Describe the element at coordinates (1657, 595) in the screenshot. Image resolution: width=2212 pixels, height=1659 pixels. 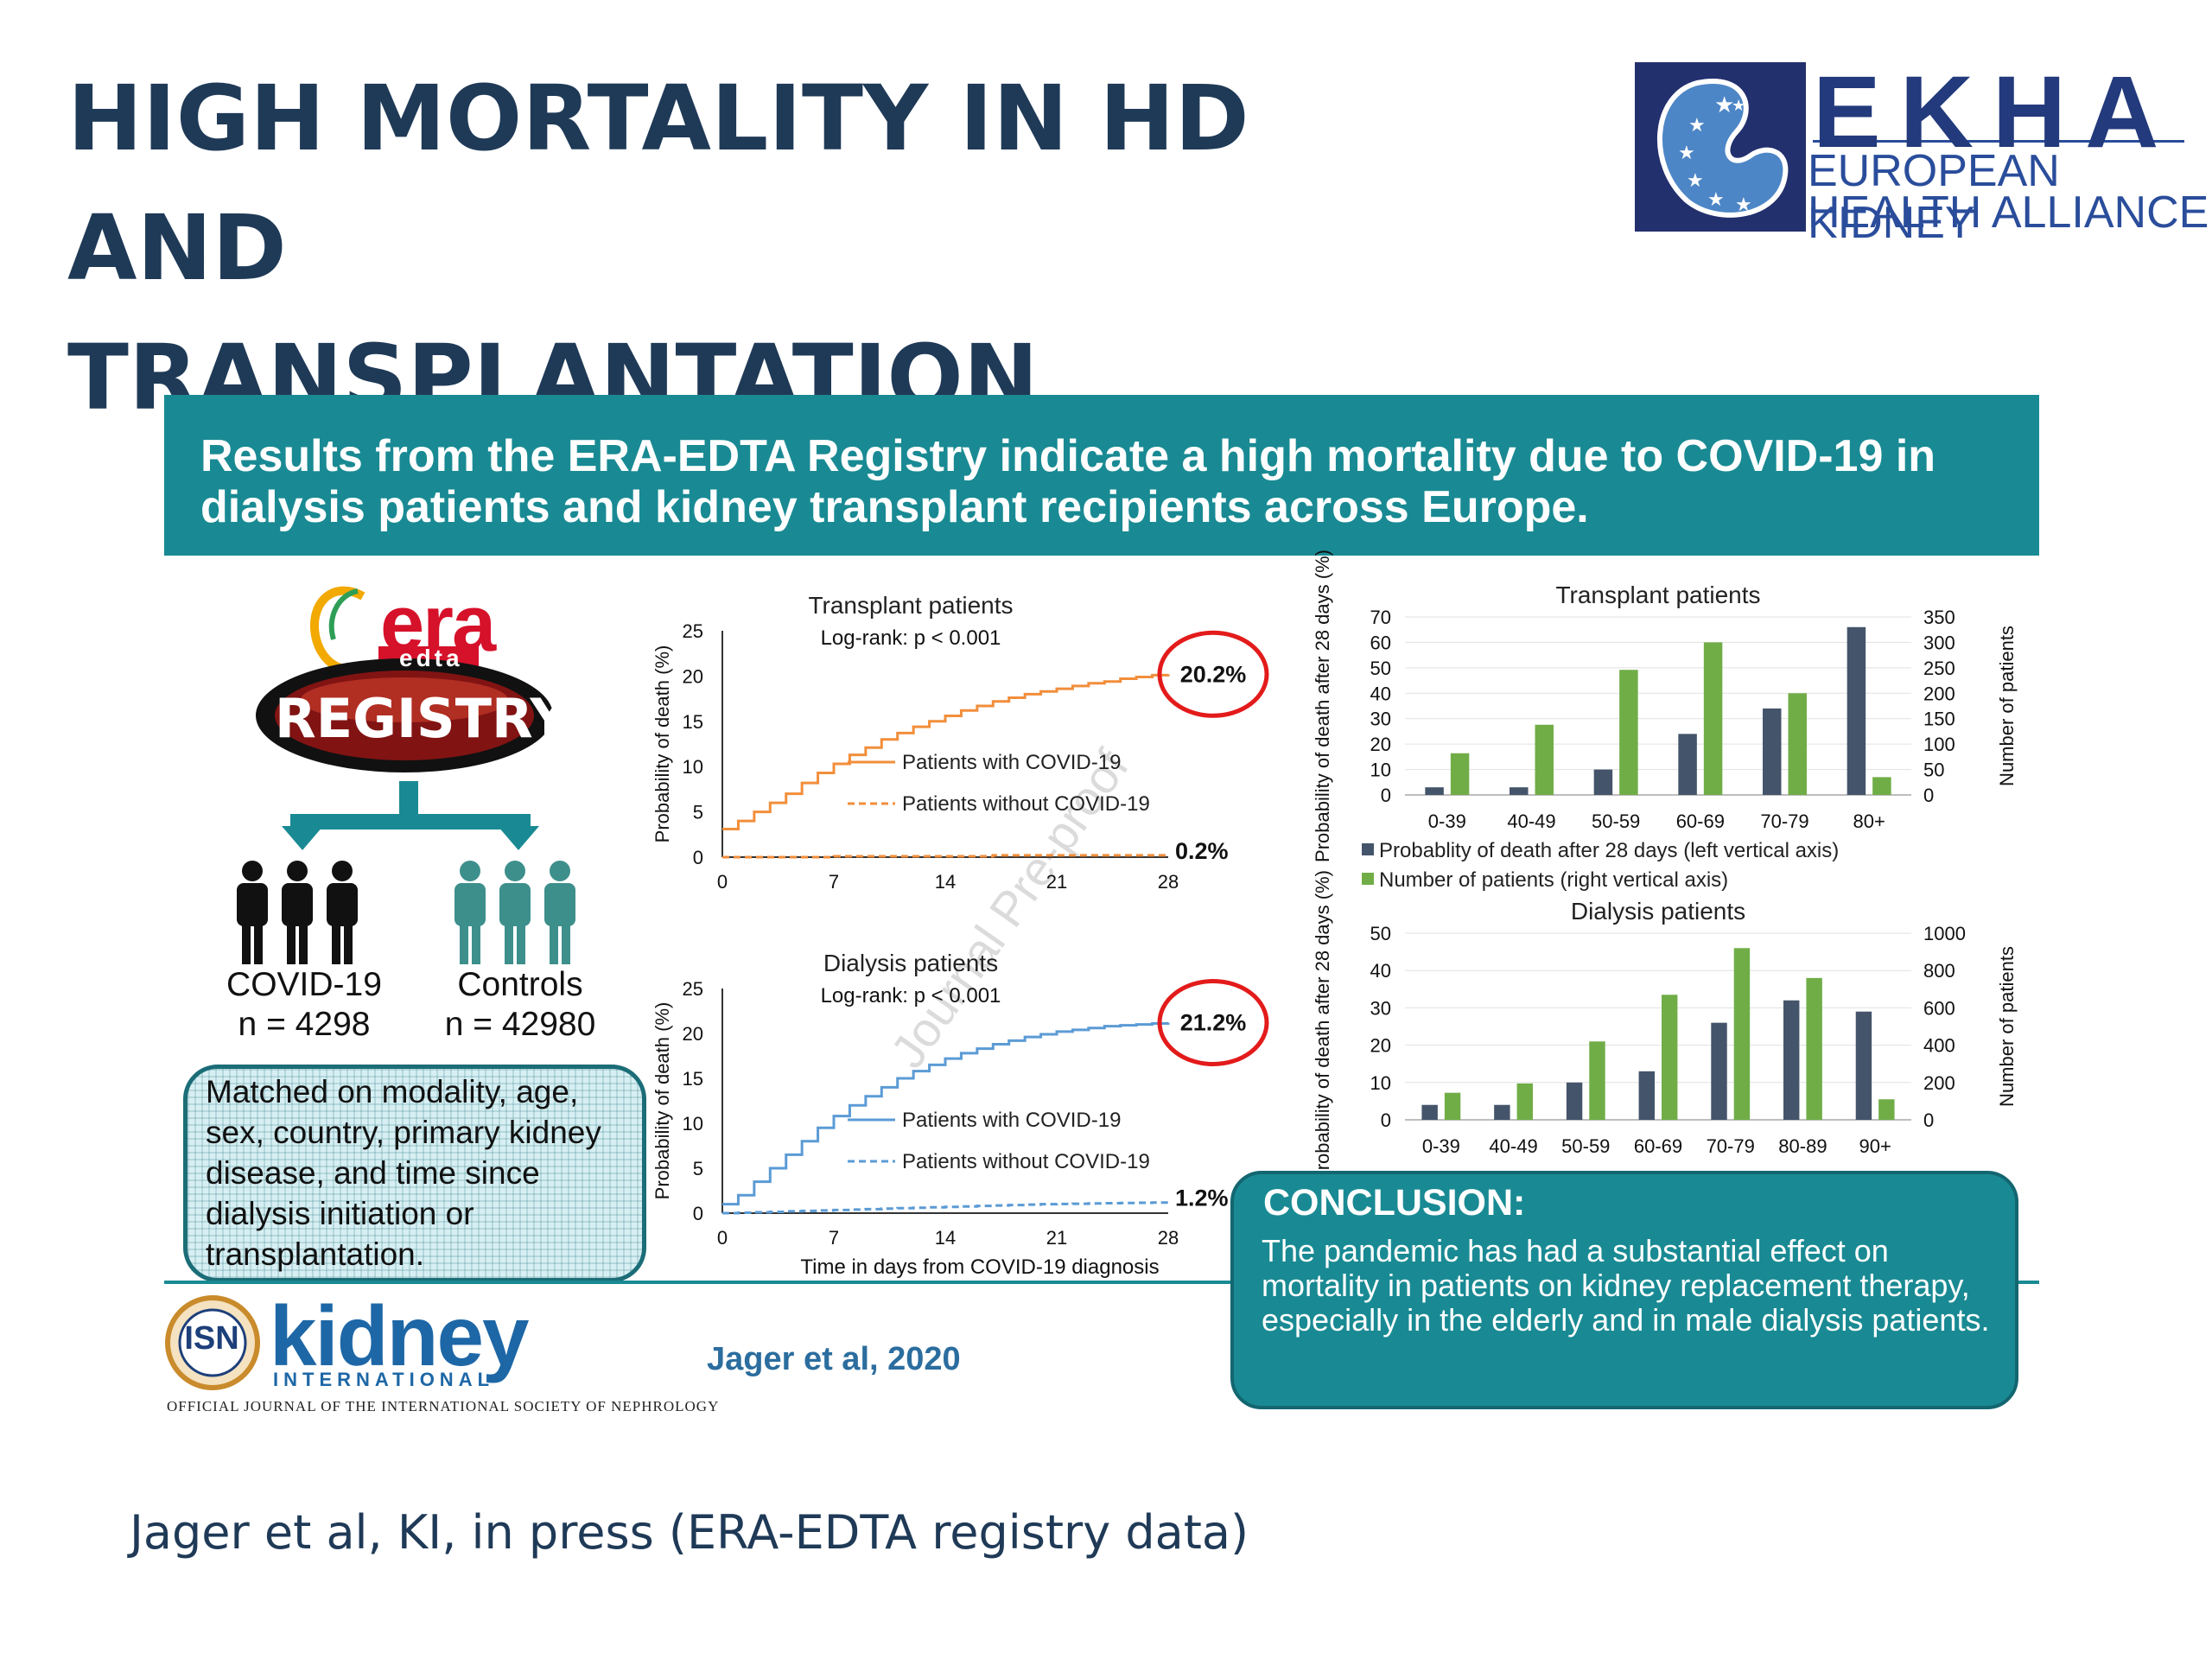
I see `chart-title: Transplant patients` at that location.